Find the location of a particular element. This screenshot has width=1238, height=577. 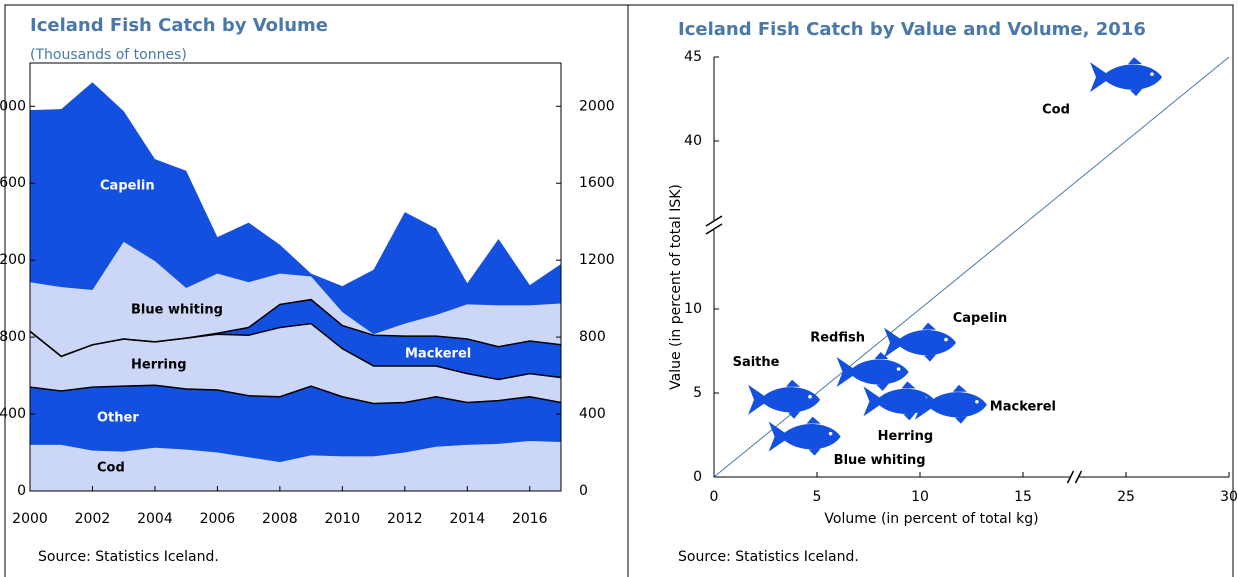

point-label: Mackerel is located at coordinates (1023, 406).